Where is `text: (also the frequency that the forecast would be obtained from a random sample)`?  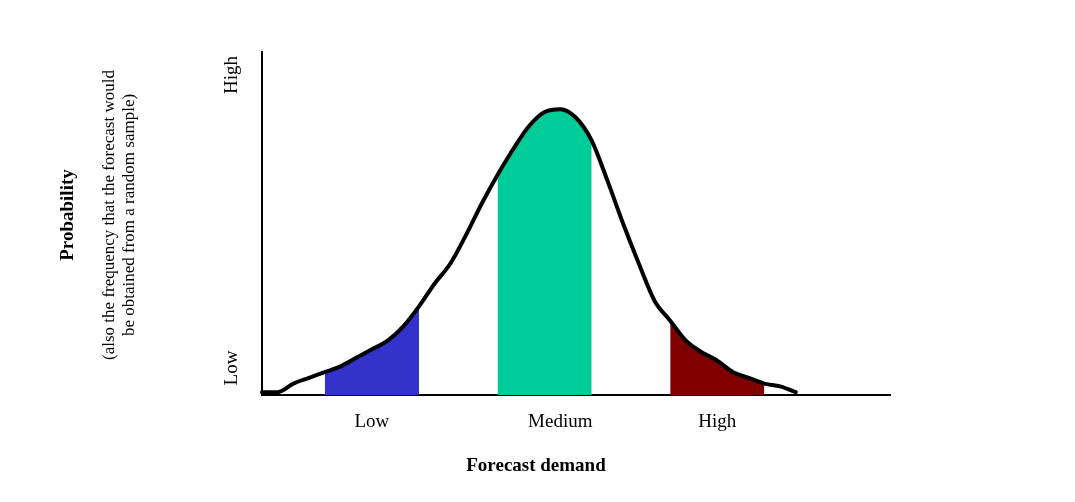
text: (also the frequency that the forecast would be obtained from a random sample) is located at coordinates (119, 214).